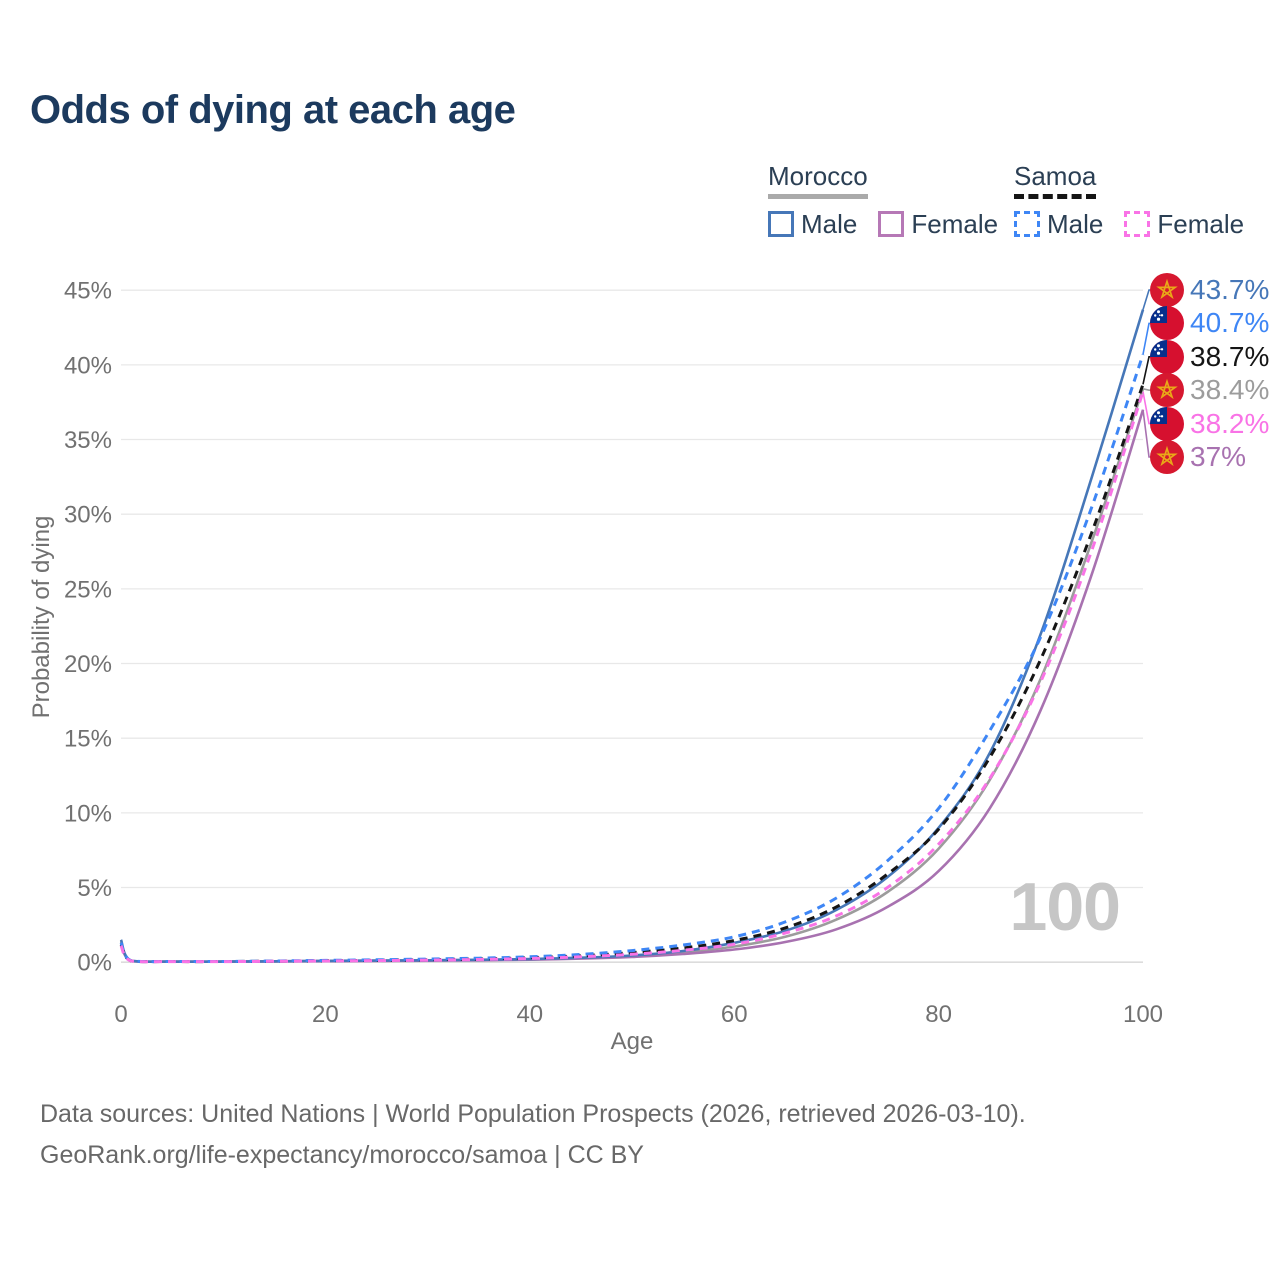 The width and height of the screenshot is (1280, 1280). What do you see at coordinates (1055, 180) in the screenshot?
I see `legend-header-samoa: Samoa` at bounding box center [1055, 180].